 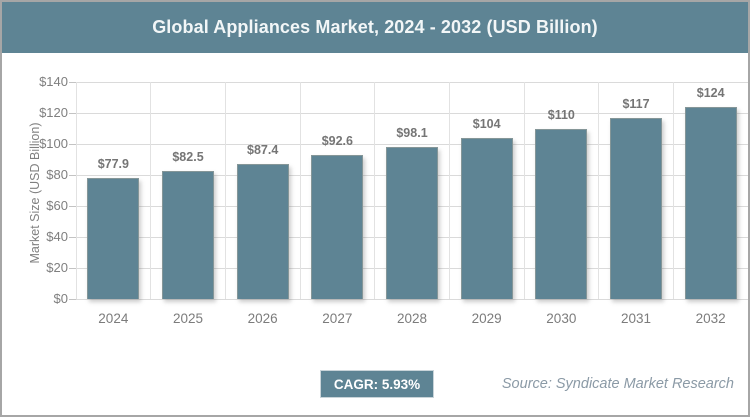 What do you see at coordinates (113, 164) in the screenshot?
I see `bar-value-label: $77.9` at bounding box center [113, 164].